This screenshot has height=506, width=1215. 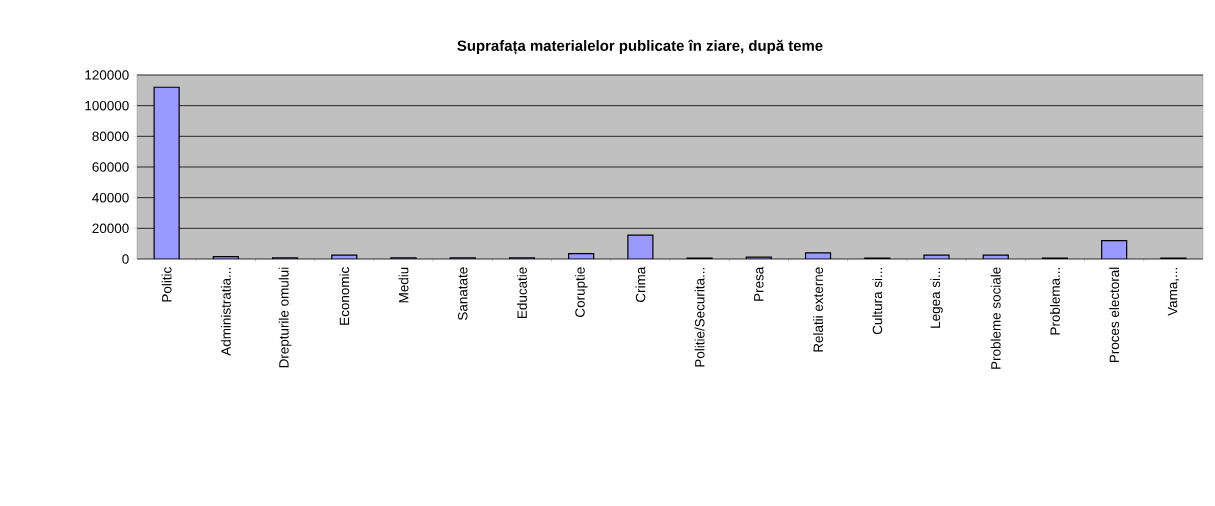 What do you see at coordinates (110, 197) in the screenshot?
I see `y-tick-label: 40000` at bounding box center [110, 197].